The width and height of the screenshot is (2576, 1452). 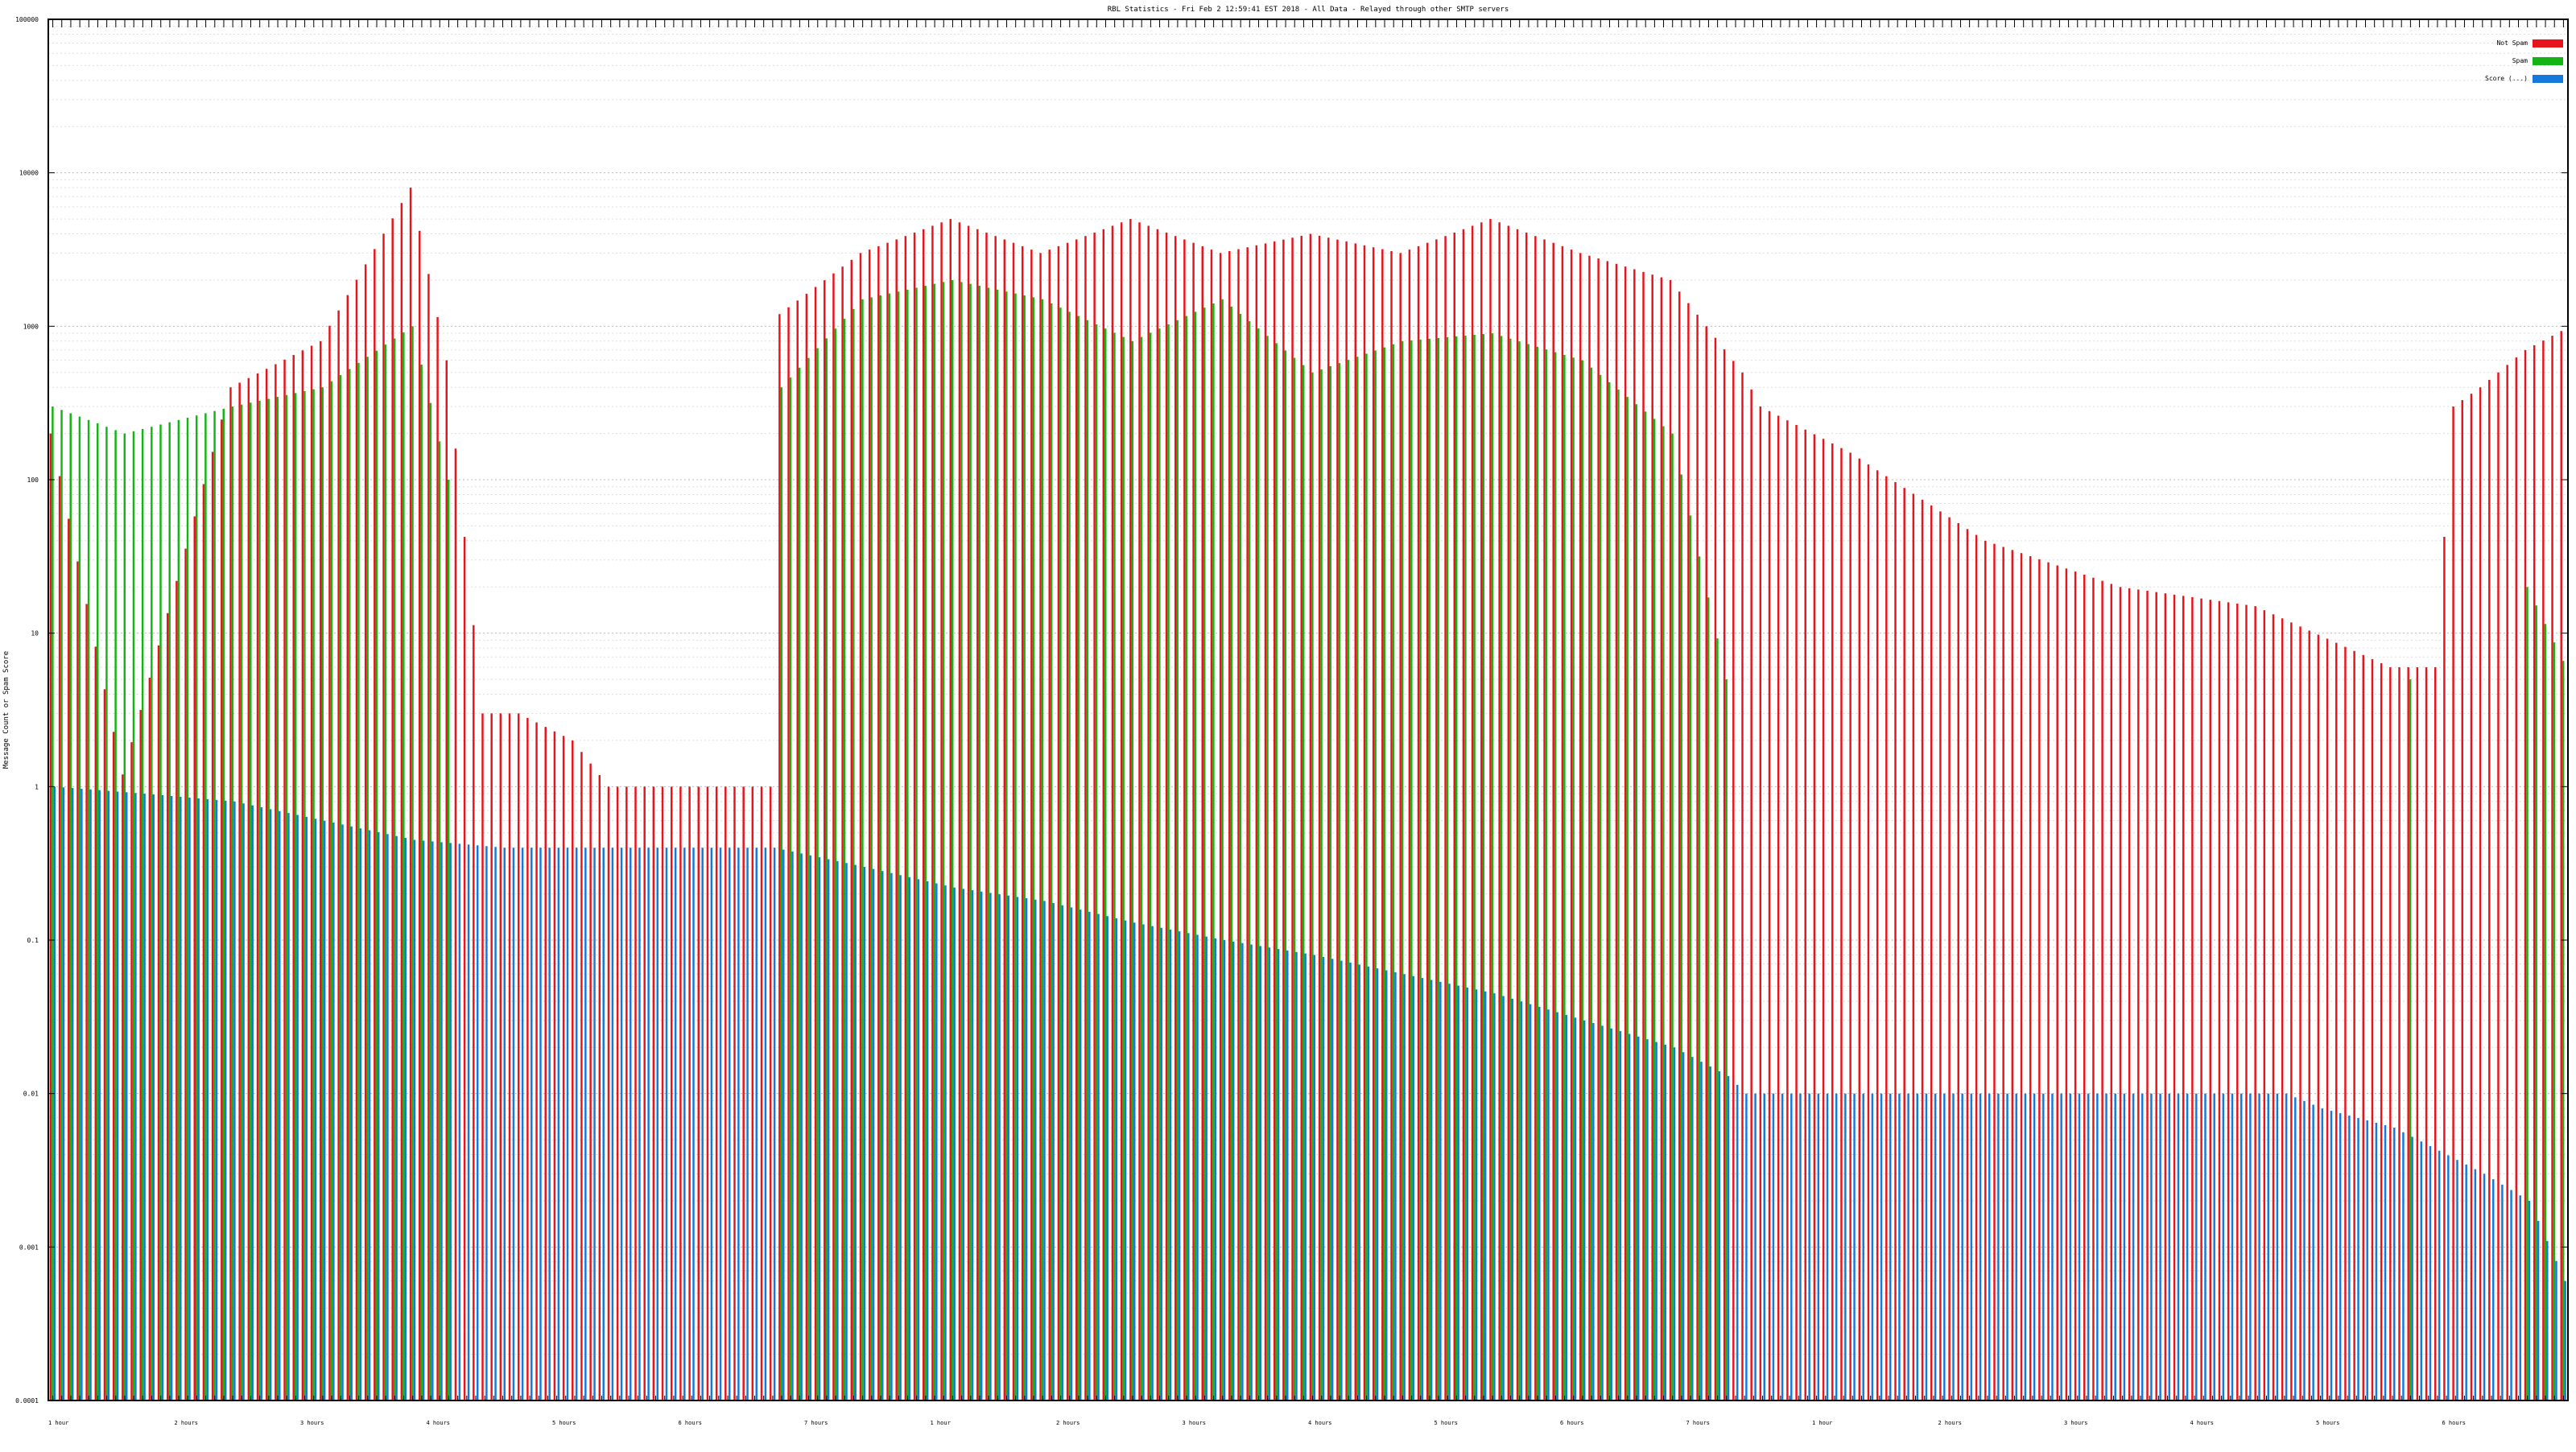 What do you see at coordinates (58, 1423) in the screenshot?
I see `x-tick-label: 1 hour` at bounding box center [58, 1423].